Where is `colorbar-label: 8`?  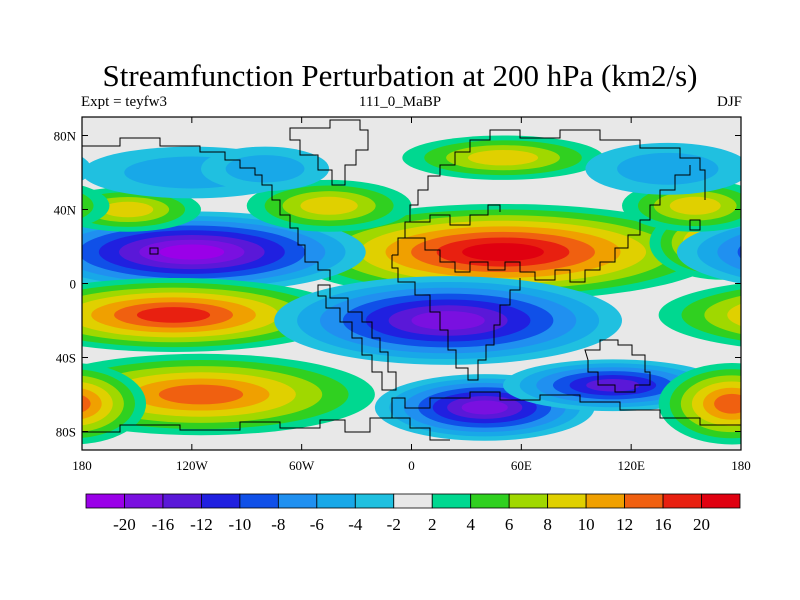
colorbar-label: 8 is located at coordinates (547, 524).